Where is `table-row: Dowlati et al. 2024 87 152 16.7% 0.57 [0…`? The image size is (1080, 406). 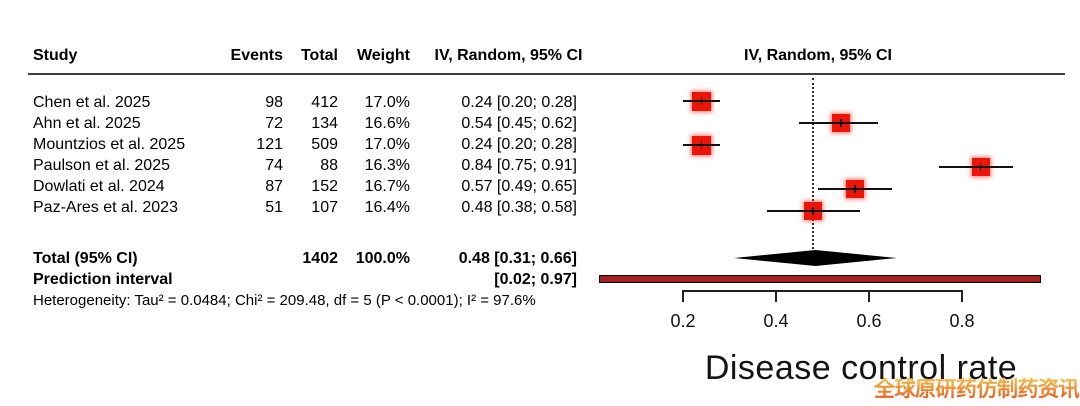 table-row: Dowlati et al. 2024 87 152 16.7% 0.57 [0… is located at coordinates (540, 186).